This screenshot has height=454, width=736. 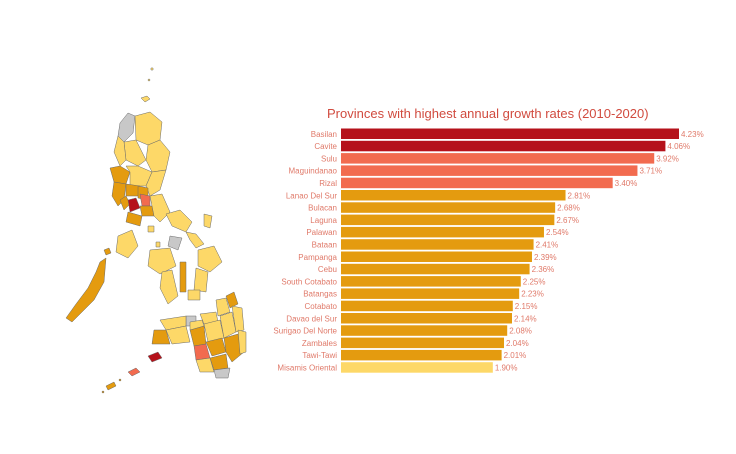 What do you see at coordinates (545, 257) in the screenshot?
I see `value-label: 2.39%` at bounding box center [545, 257].